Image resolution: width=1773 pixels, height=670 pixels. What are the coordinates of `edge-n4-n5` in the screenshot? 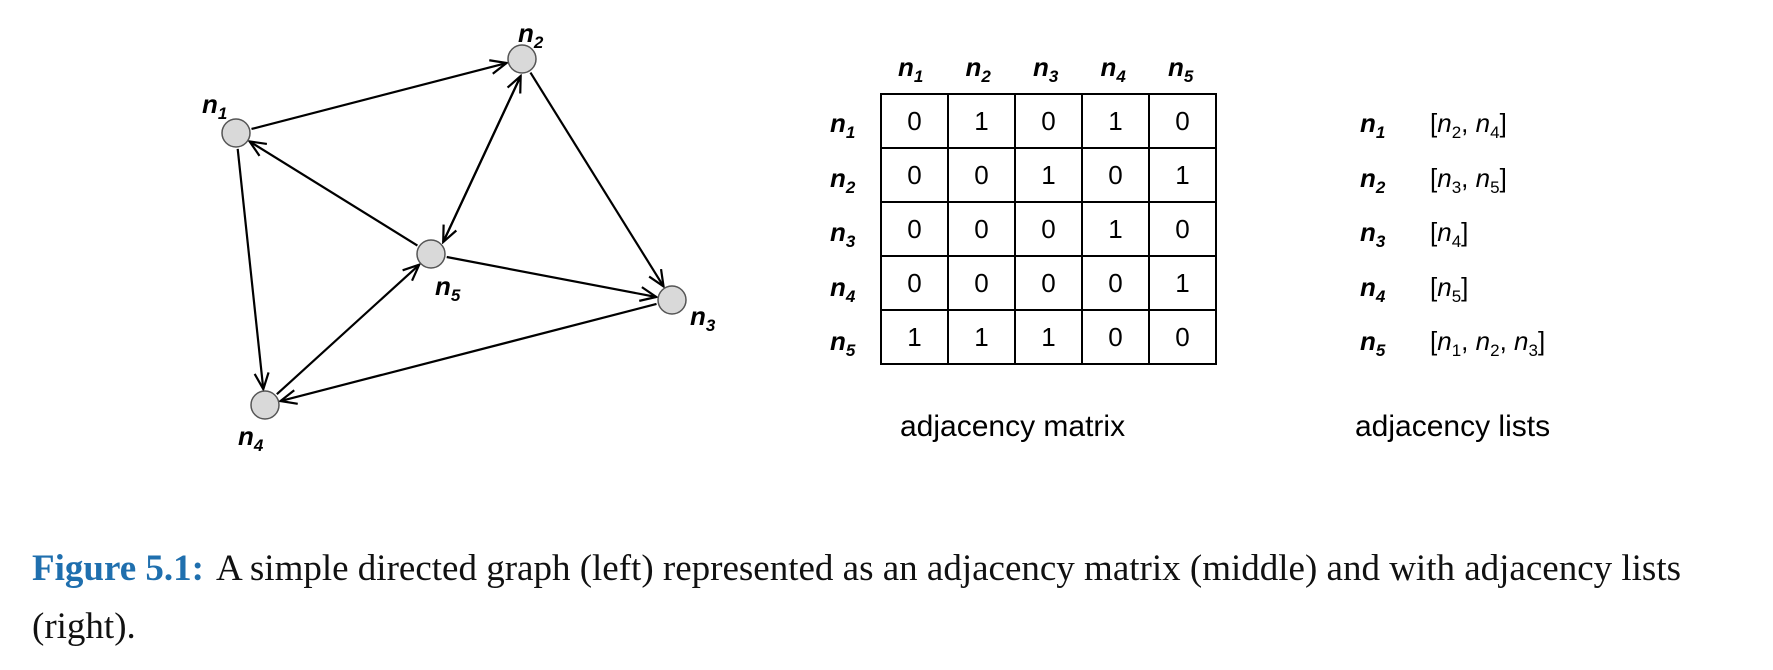 It's located at (347, 330).